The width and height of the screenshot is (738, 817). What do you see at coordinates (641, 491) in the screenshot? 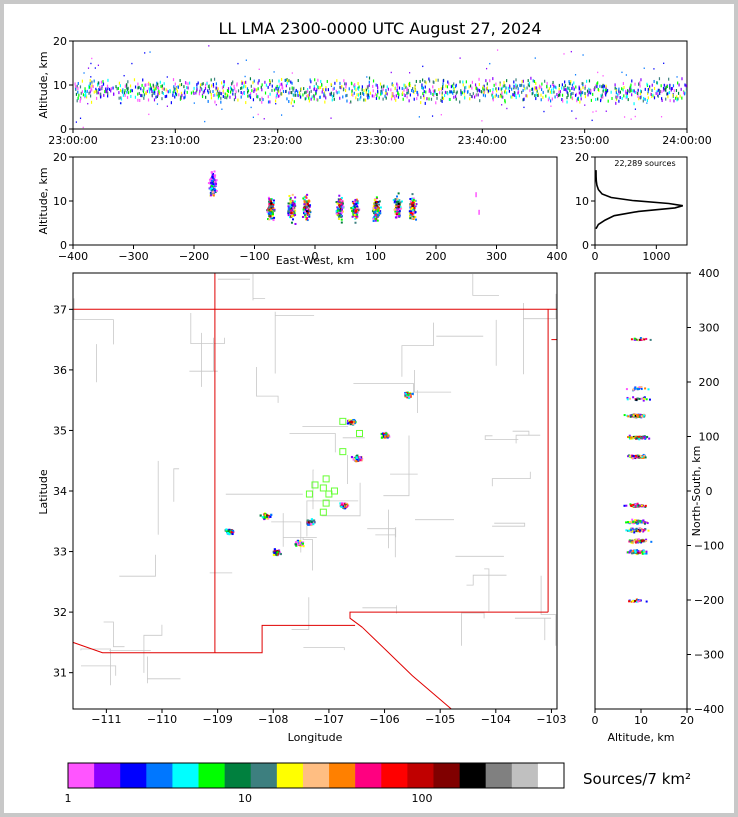
I see `northsouth-altitude-frame` at bounding box center [641, 491].